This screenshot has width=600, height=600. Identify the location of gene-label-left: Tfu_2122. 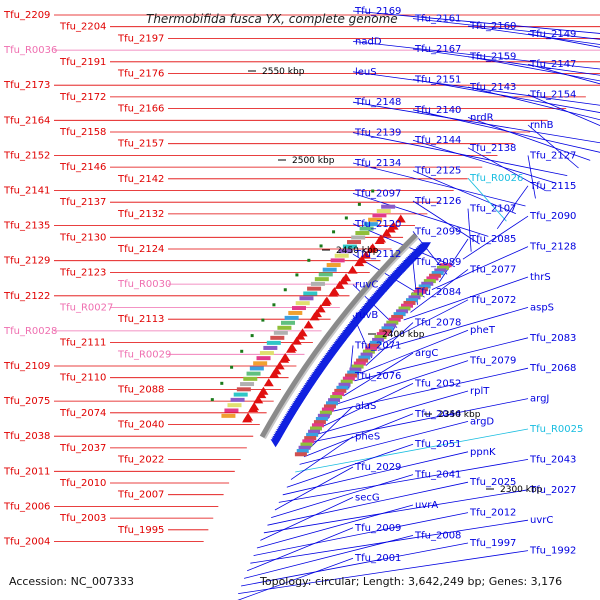
(26, 296).